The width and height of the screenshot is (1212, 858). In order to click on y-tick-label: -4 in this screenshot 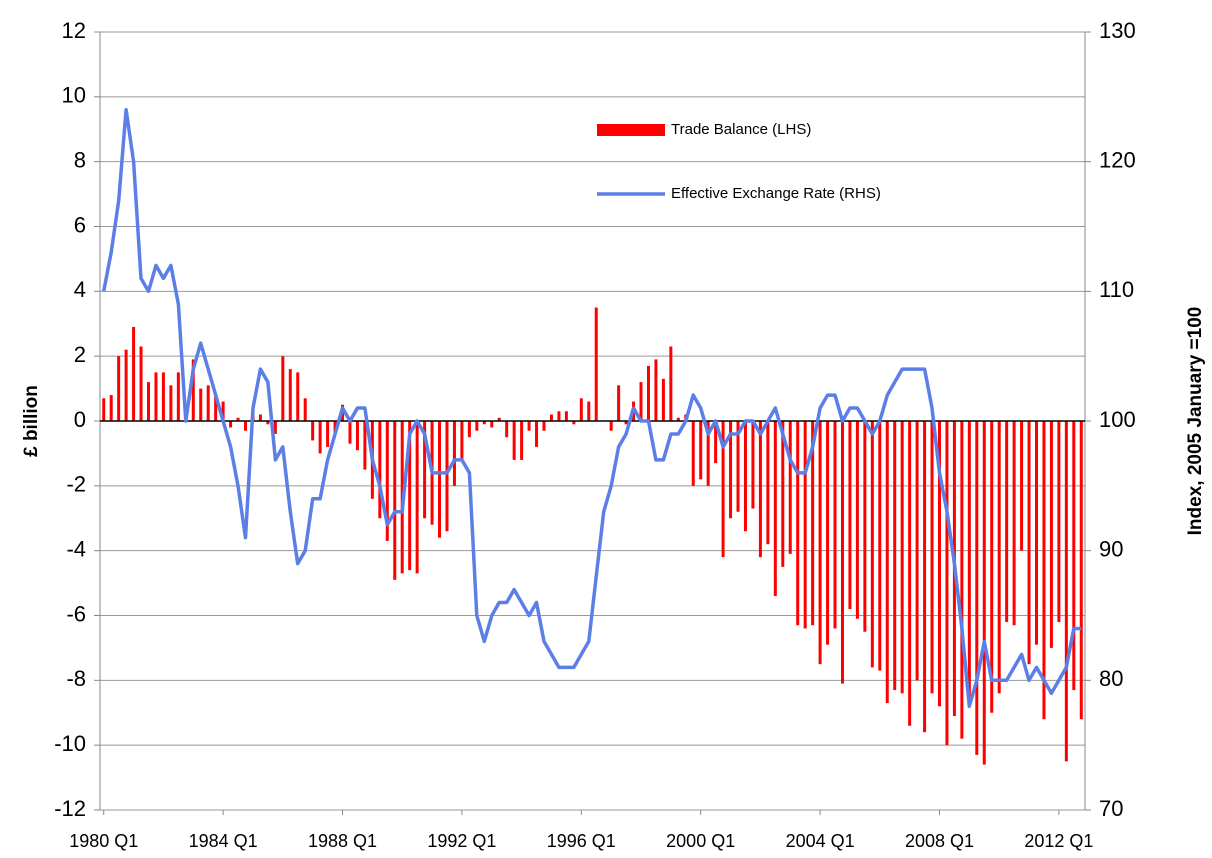, I will do `click(76, 548)`.